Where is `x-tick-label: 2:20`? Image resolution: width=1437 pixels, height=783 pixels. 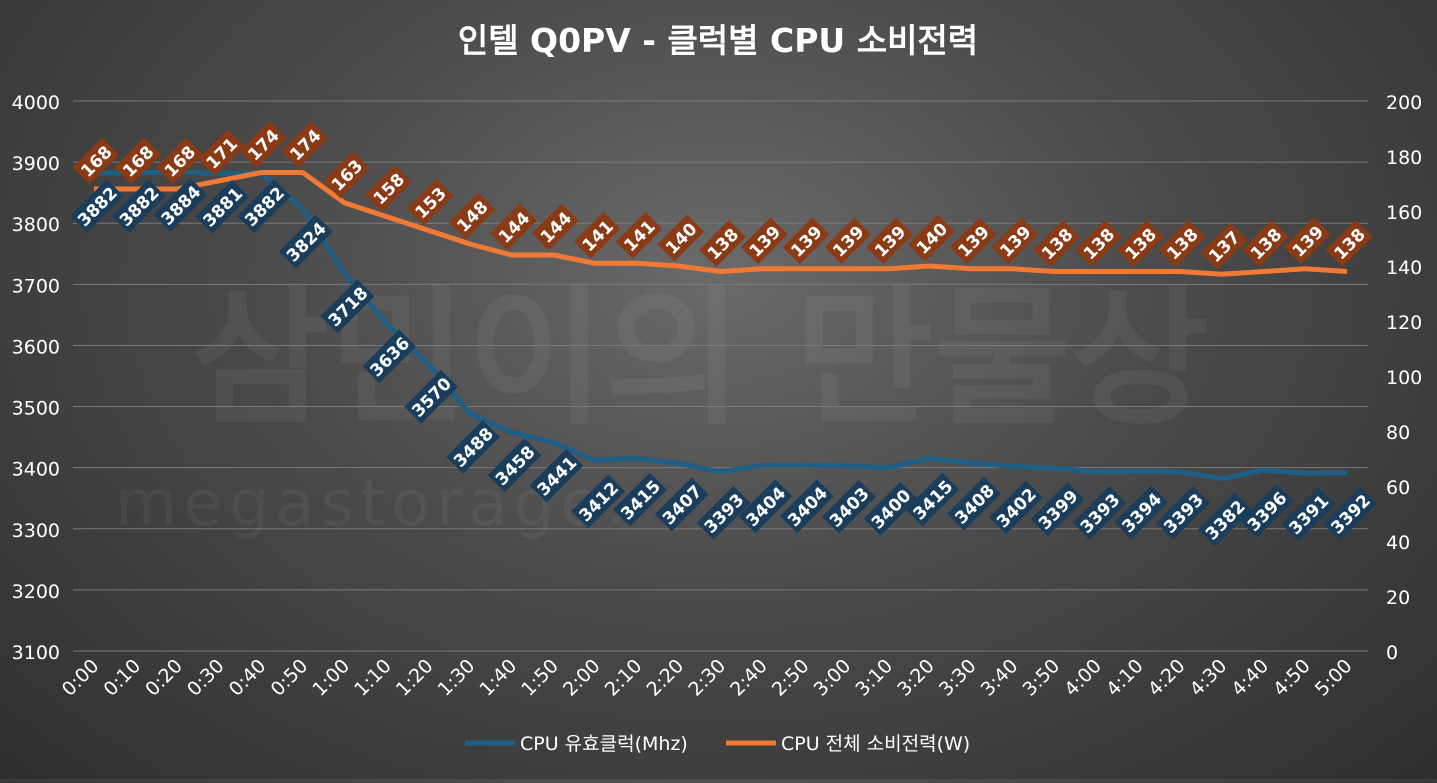
x-tick-label: 2:20 is located at coordinates (666, 678).